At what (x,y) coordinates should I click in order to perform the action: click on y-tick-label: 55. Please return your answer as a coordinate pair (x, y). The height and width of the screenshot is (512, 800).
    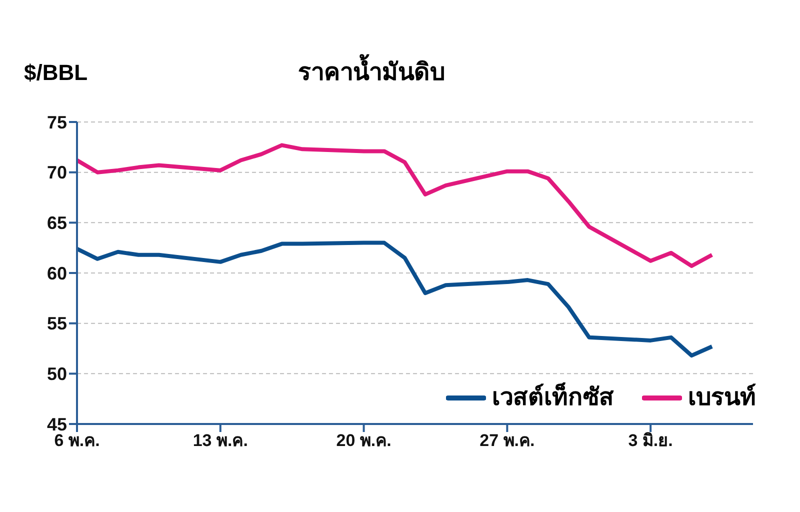
    Looking at the image, I should click on (56, 324).